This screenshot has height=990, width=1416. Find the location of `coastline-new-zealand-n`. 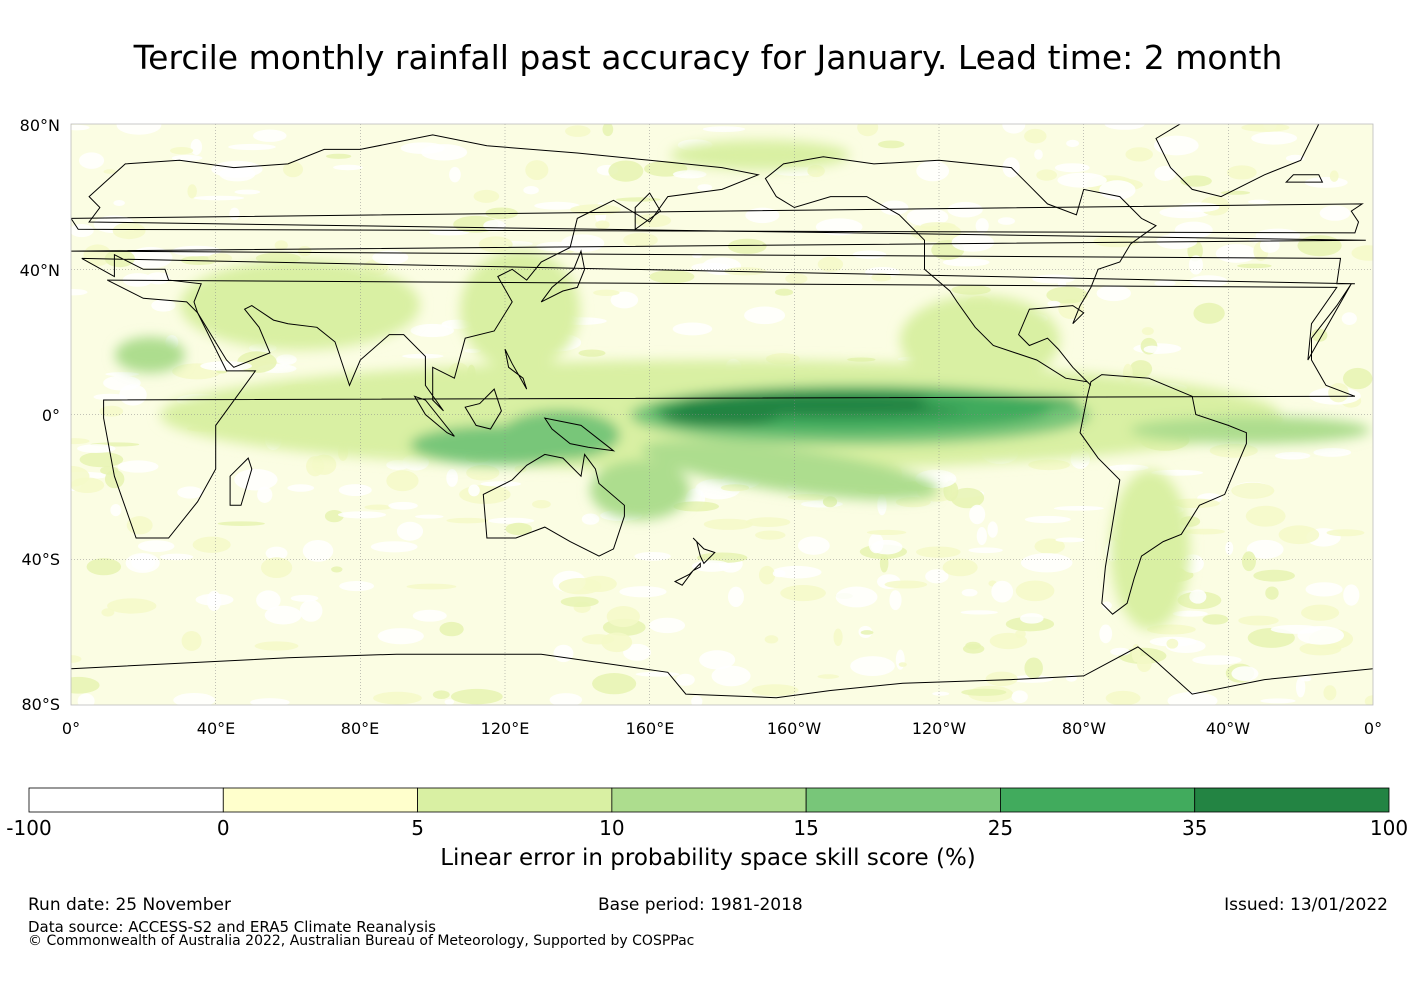

coastline-new-zealand-n is located at coordinates (704, 551).